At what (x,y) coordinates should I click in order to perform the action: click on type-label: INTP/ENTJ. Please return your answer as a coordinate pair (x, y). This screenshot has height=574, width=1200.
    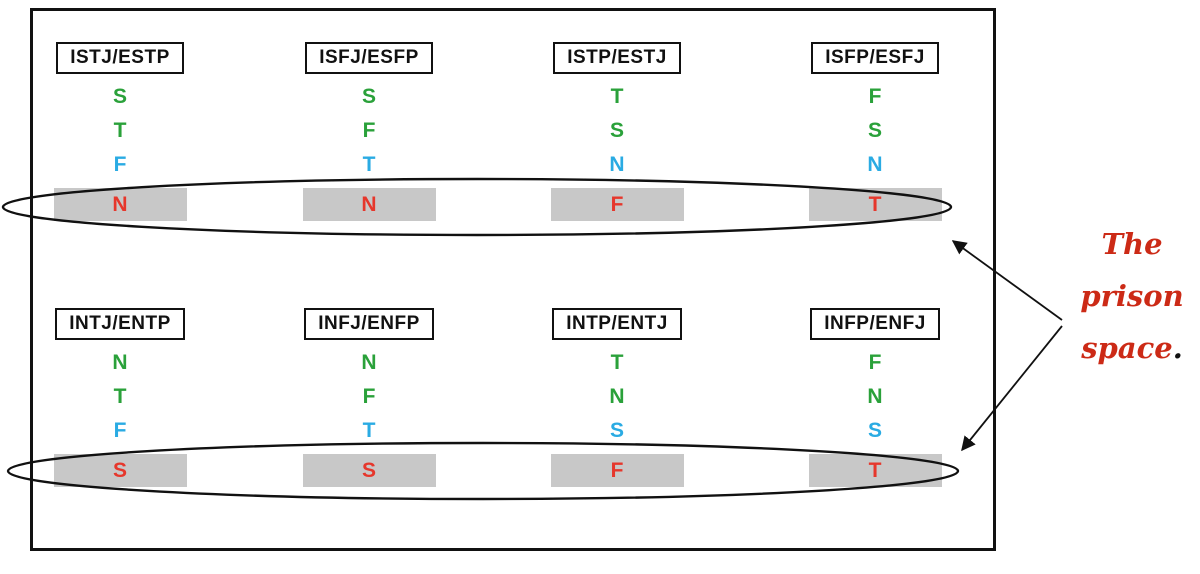
    Looking at the image, I should click on (617, 324).